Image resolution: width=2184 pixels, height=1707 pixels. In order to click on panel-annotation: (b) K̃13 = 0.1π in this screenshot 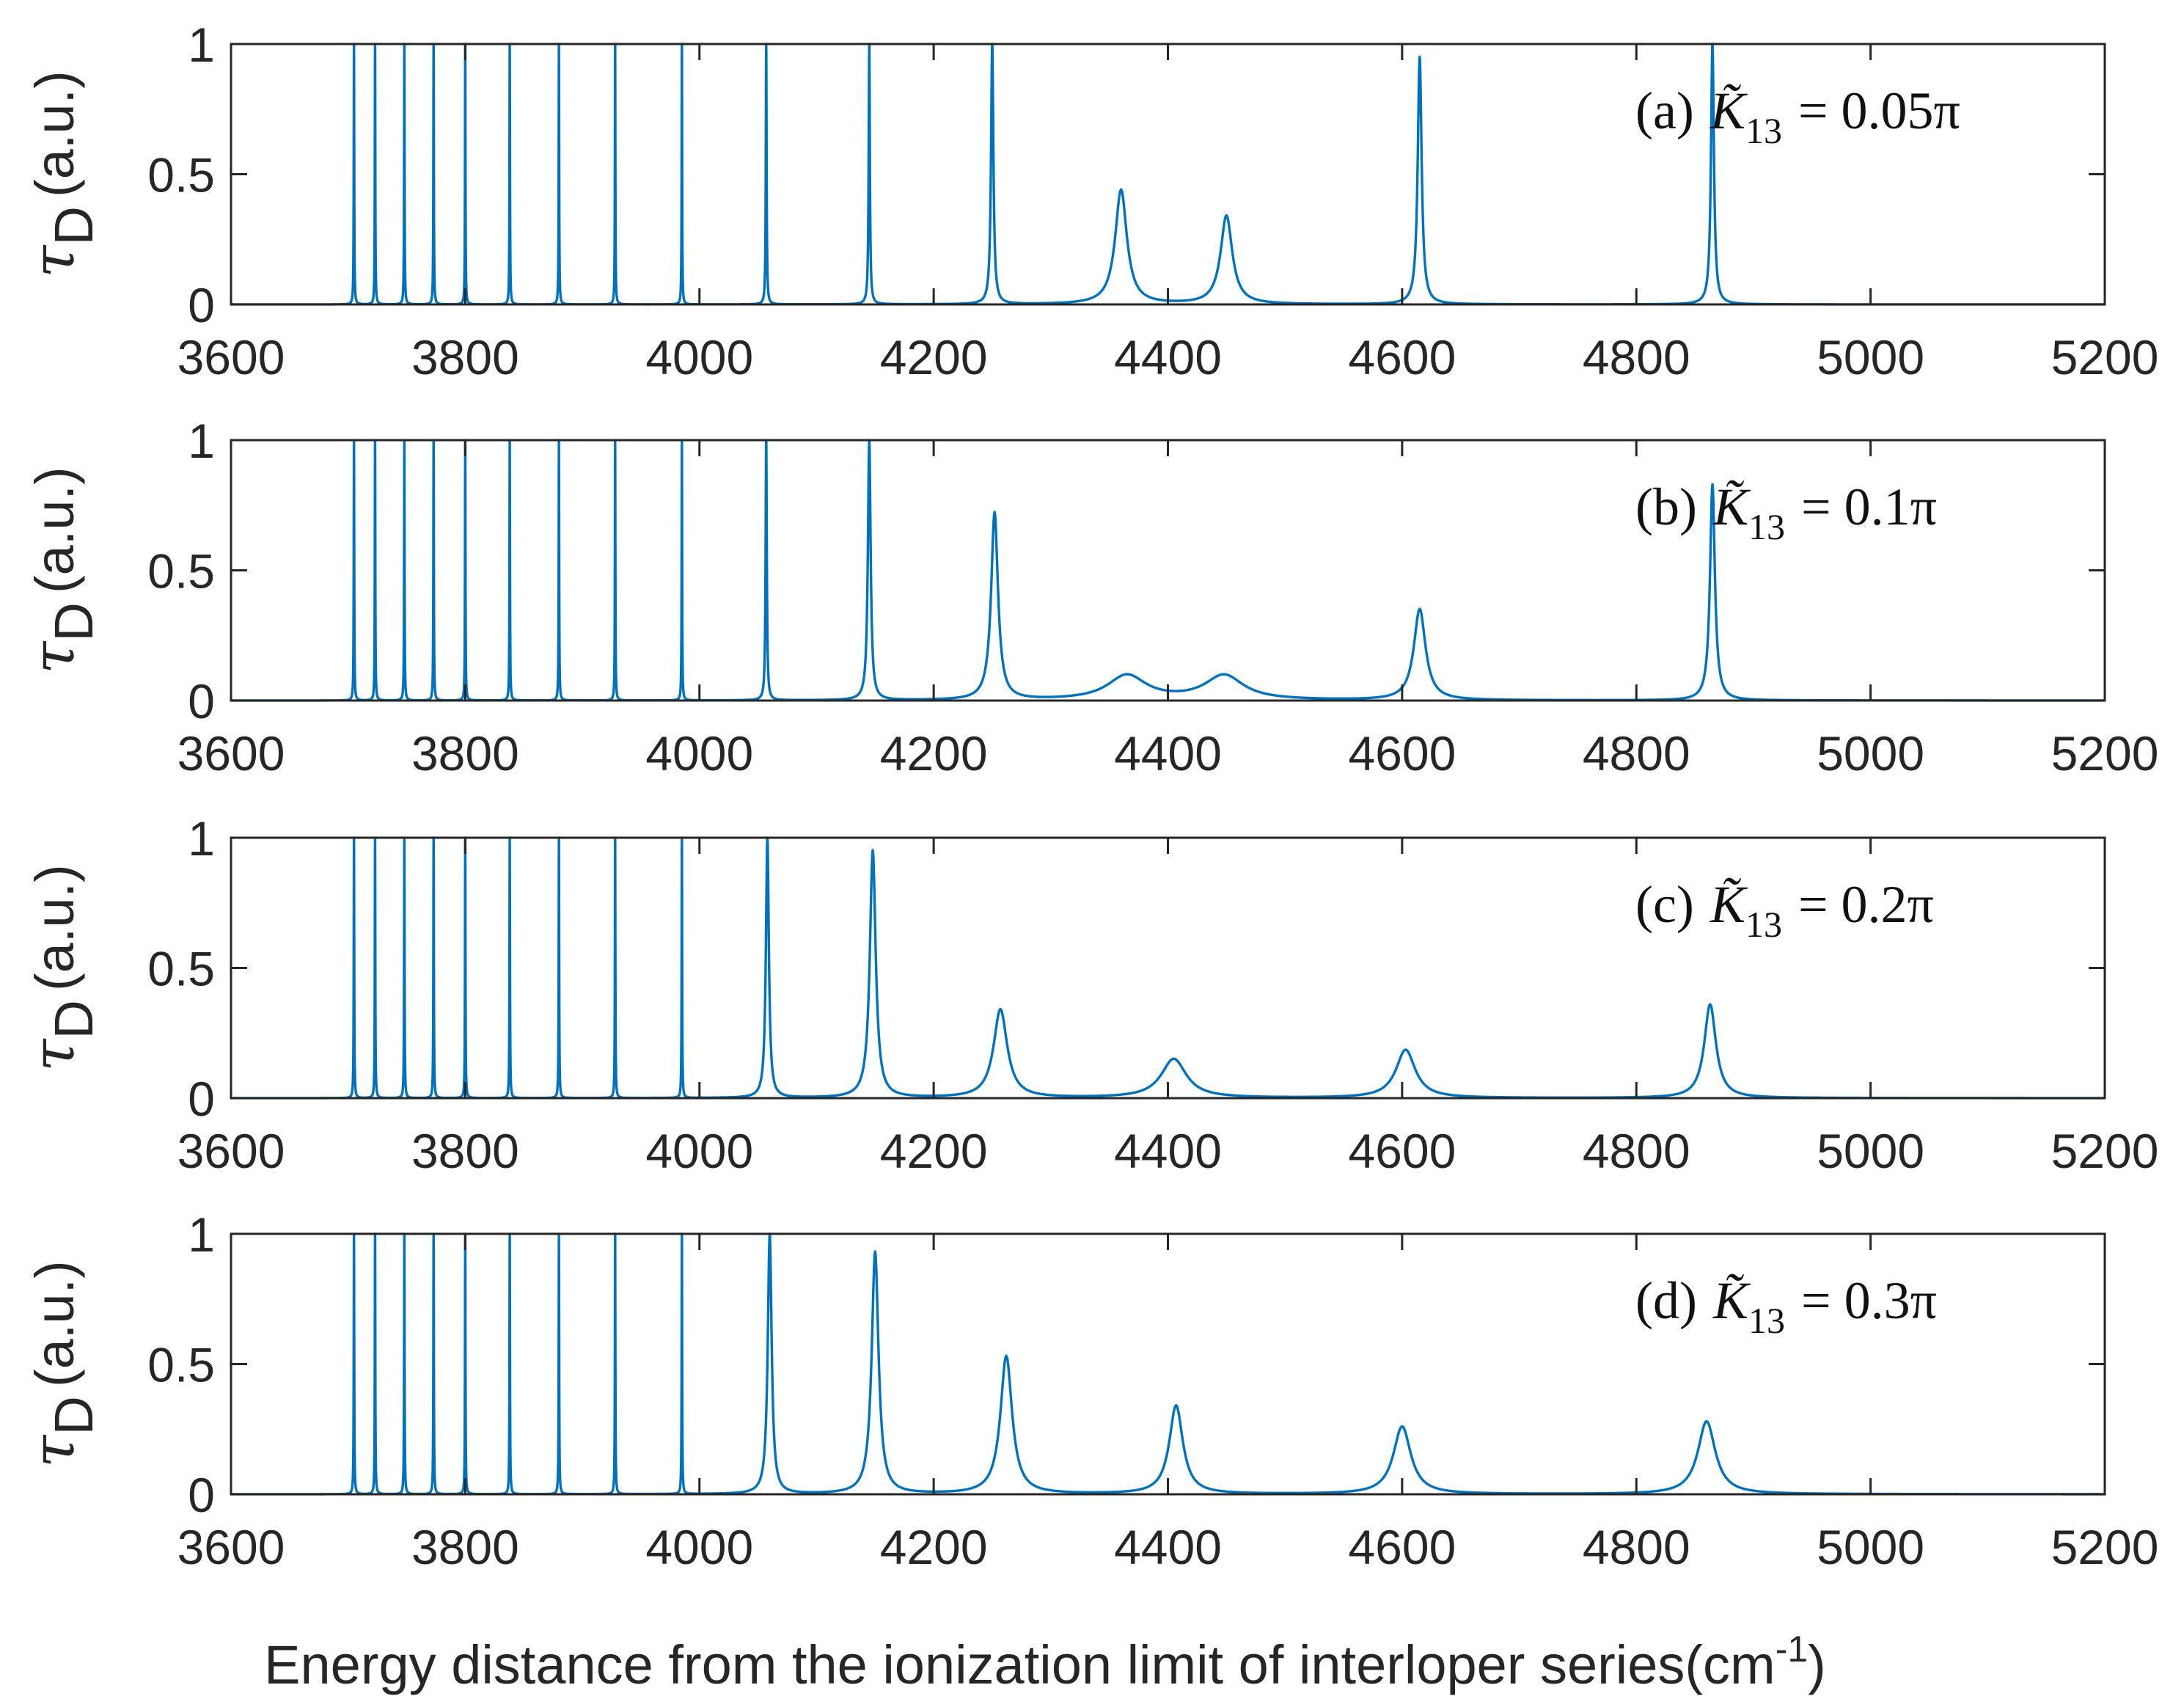, I will do `click(1786, 512)`.